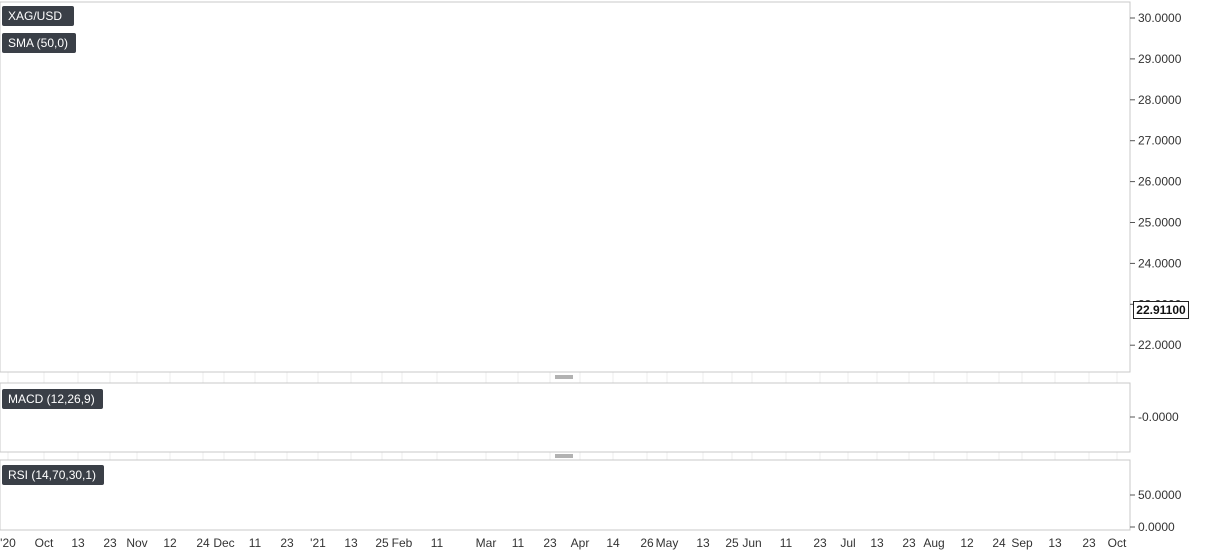 This screenshot has height=555, width=1207. What do you see at coordinates (1160, 223) in the screenshot?
I see `y-tick-label: 25.0000` at bounding box center [1160, 223].